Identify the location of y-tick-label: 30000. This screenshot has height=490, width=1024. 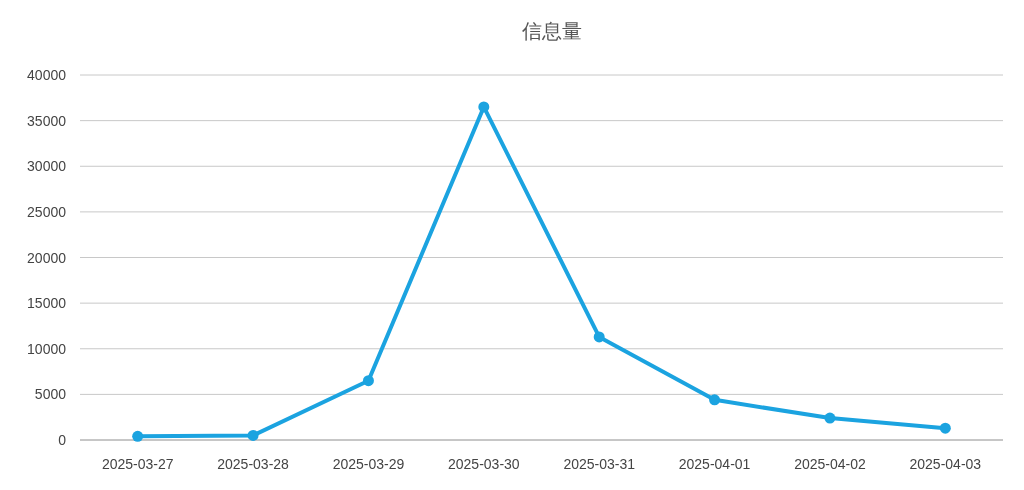
(47, 166).